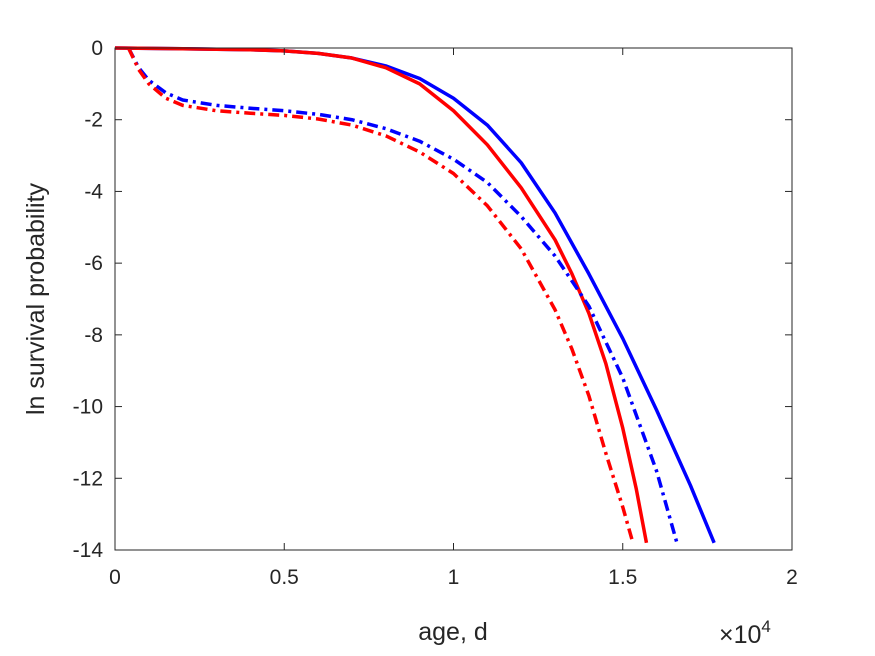 Image resolution: width=875 pixels, height=656 pixels. I want to click on y-tick-label: -6, so click(93, 263).